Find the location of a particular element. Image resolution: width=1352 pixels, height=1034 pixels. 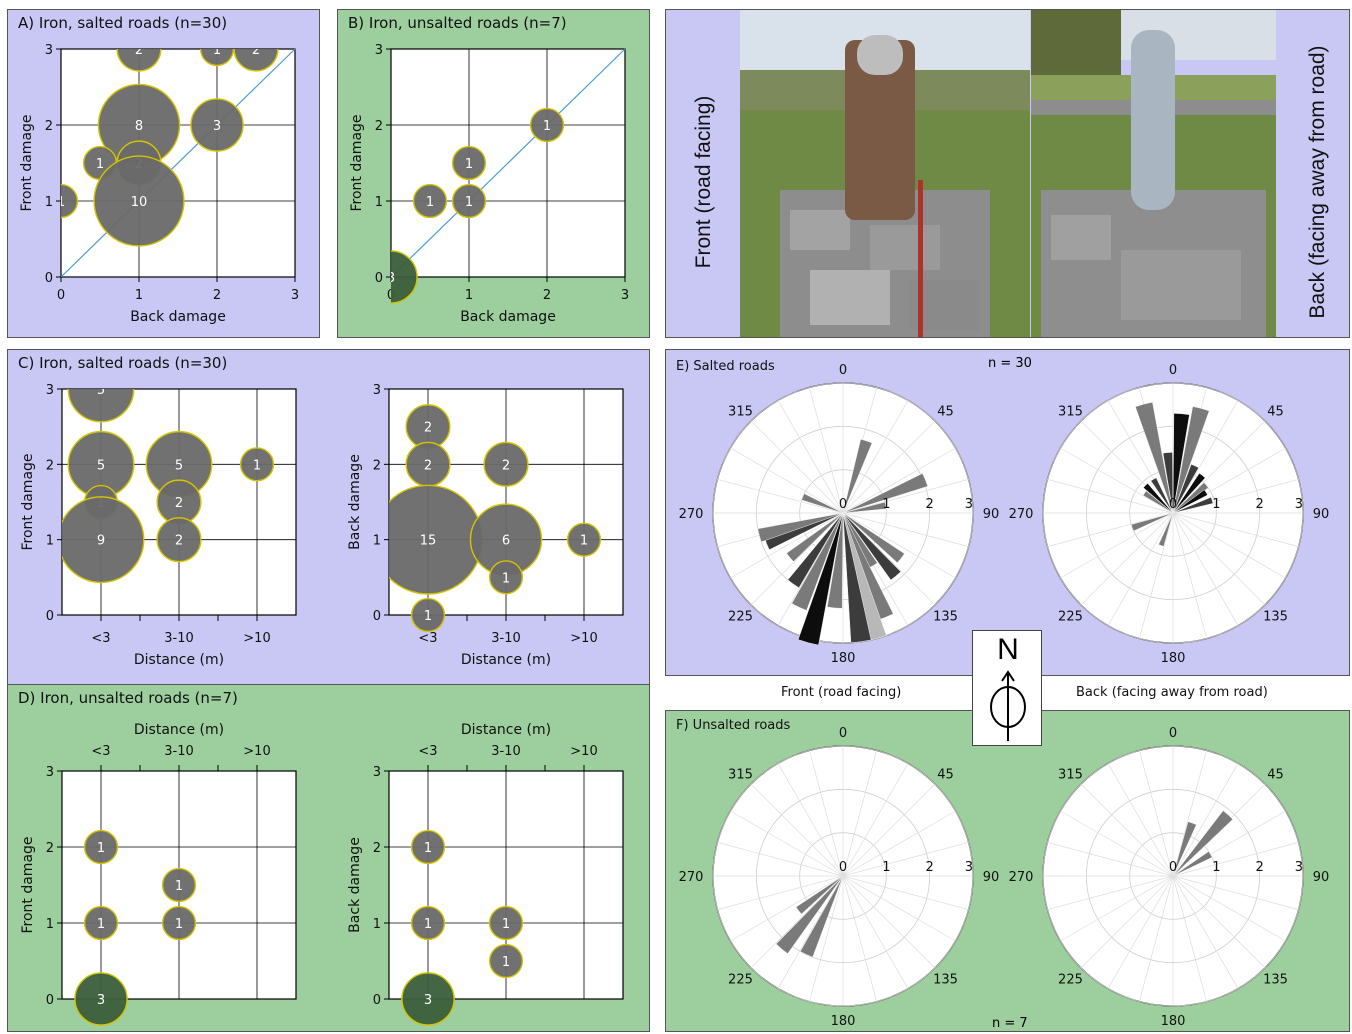

rose-atick-F-back-1: 45 is located at coordinates (1275, 774).